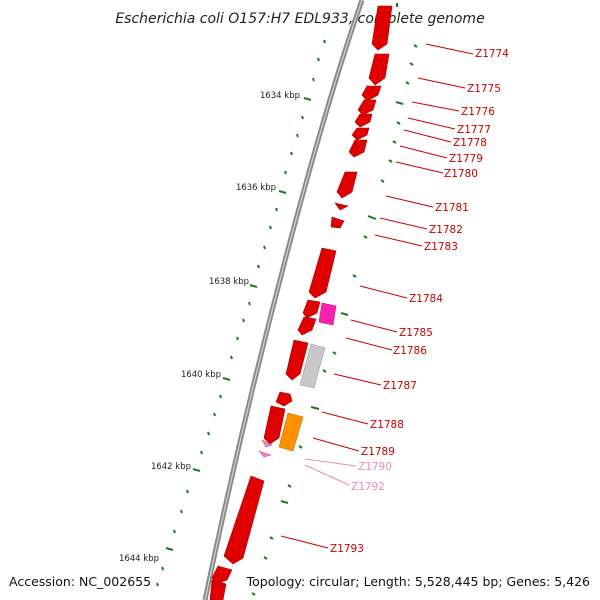 The image size is (600, 600). What do you see at coordinates (322, 273) in the screenshot?
I see `gene-z1784` at bounding box center [322, 273].